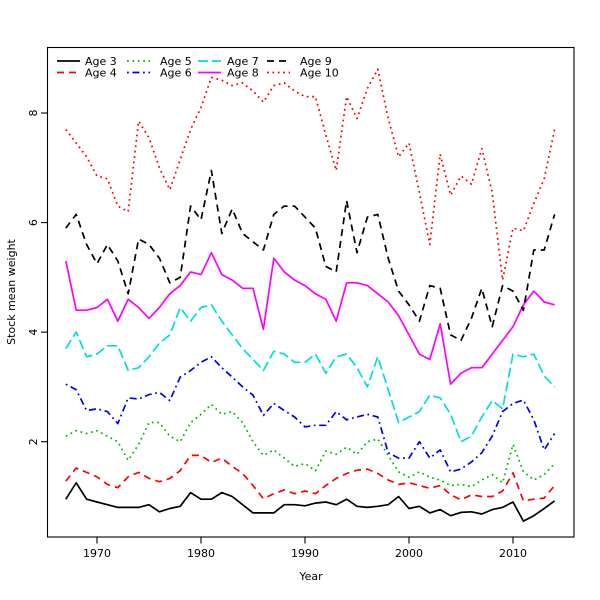  I want to click on legend-label: Age 10, so click(319, 72).